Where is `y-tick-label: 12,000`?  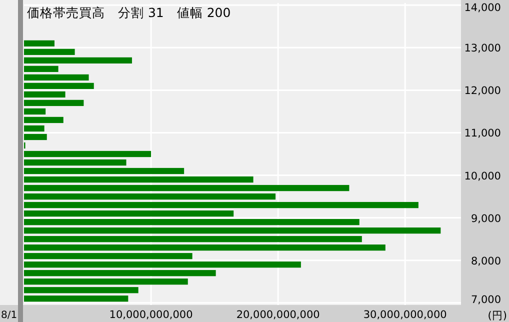 y-tick-label: 12,000 is located at coordinates (482, 91).